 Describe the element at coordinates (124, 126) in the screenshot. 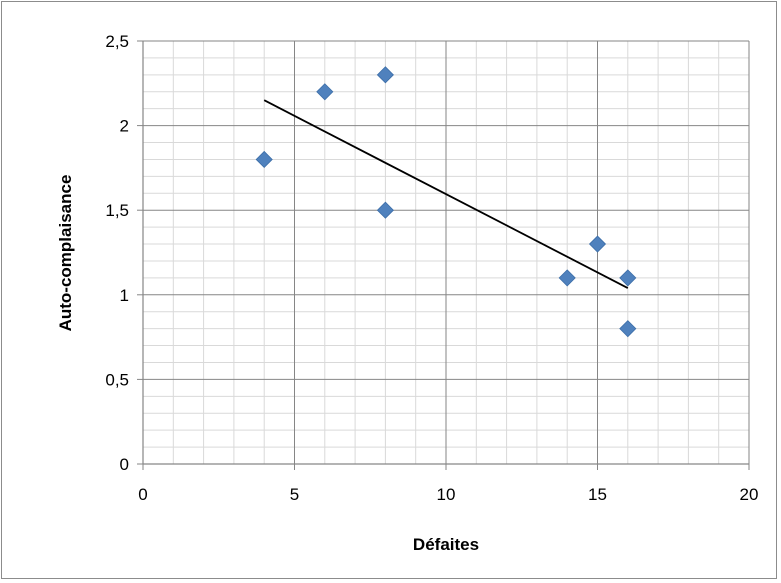

I see `y-tick-label: 2` at that location.